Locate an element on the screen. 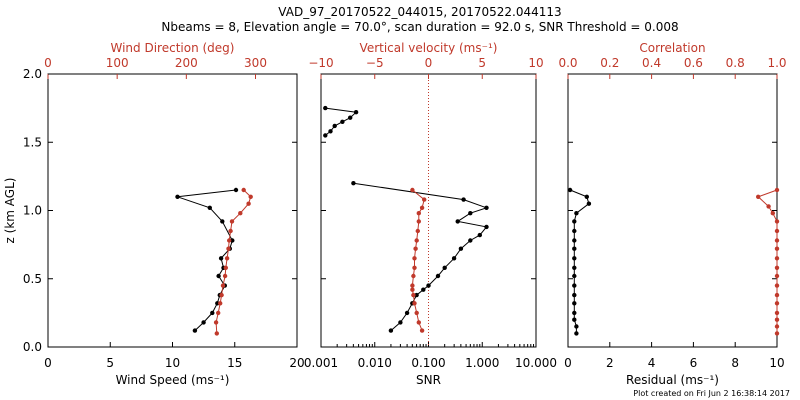 This screenshot has height=400, width=800. panel1-y-tick-label: 0.0 is located at coordinates (32, 347).